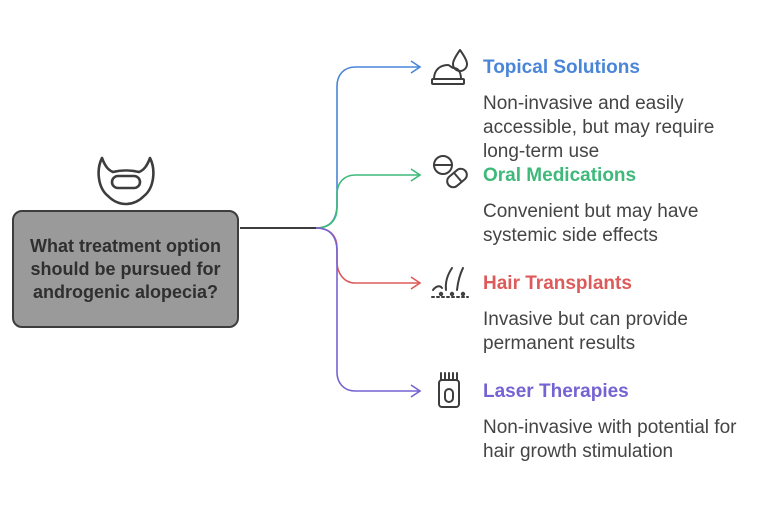 Image resolution: width=758 pixels, height=512 pixels. I want to click on option-title-hair-transplants: Hair Transplants, so click(557, 283).